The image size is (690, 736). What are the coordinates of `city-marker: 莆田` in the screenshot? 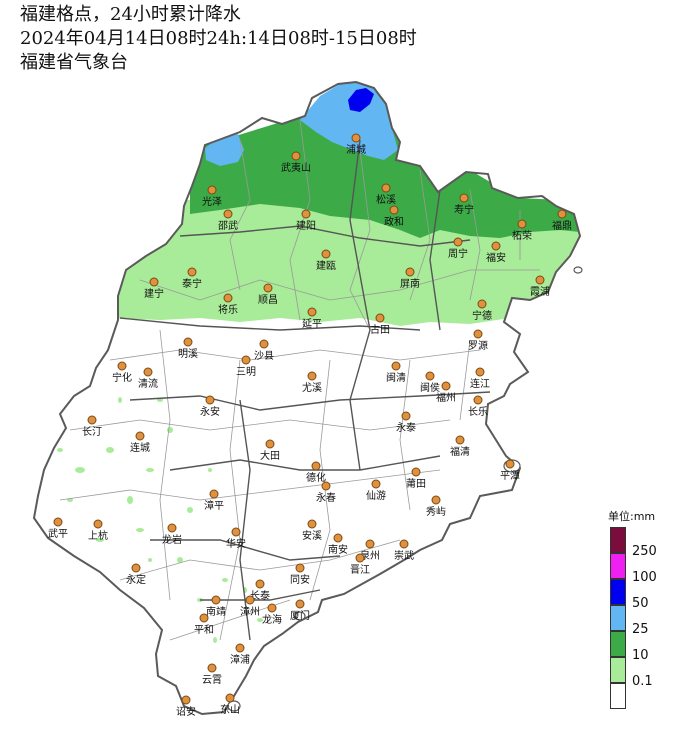 It's located at (416, 478).